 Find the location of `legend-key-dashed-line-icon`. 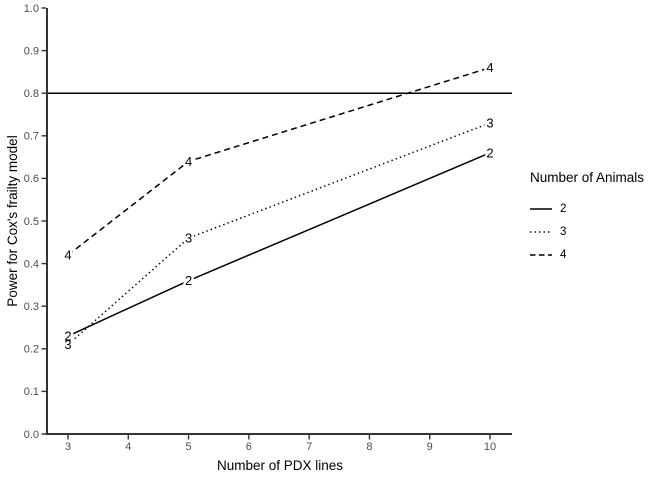

legend-key-dashed-line-icon is located at coordinates (541, 254).